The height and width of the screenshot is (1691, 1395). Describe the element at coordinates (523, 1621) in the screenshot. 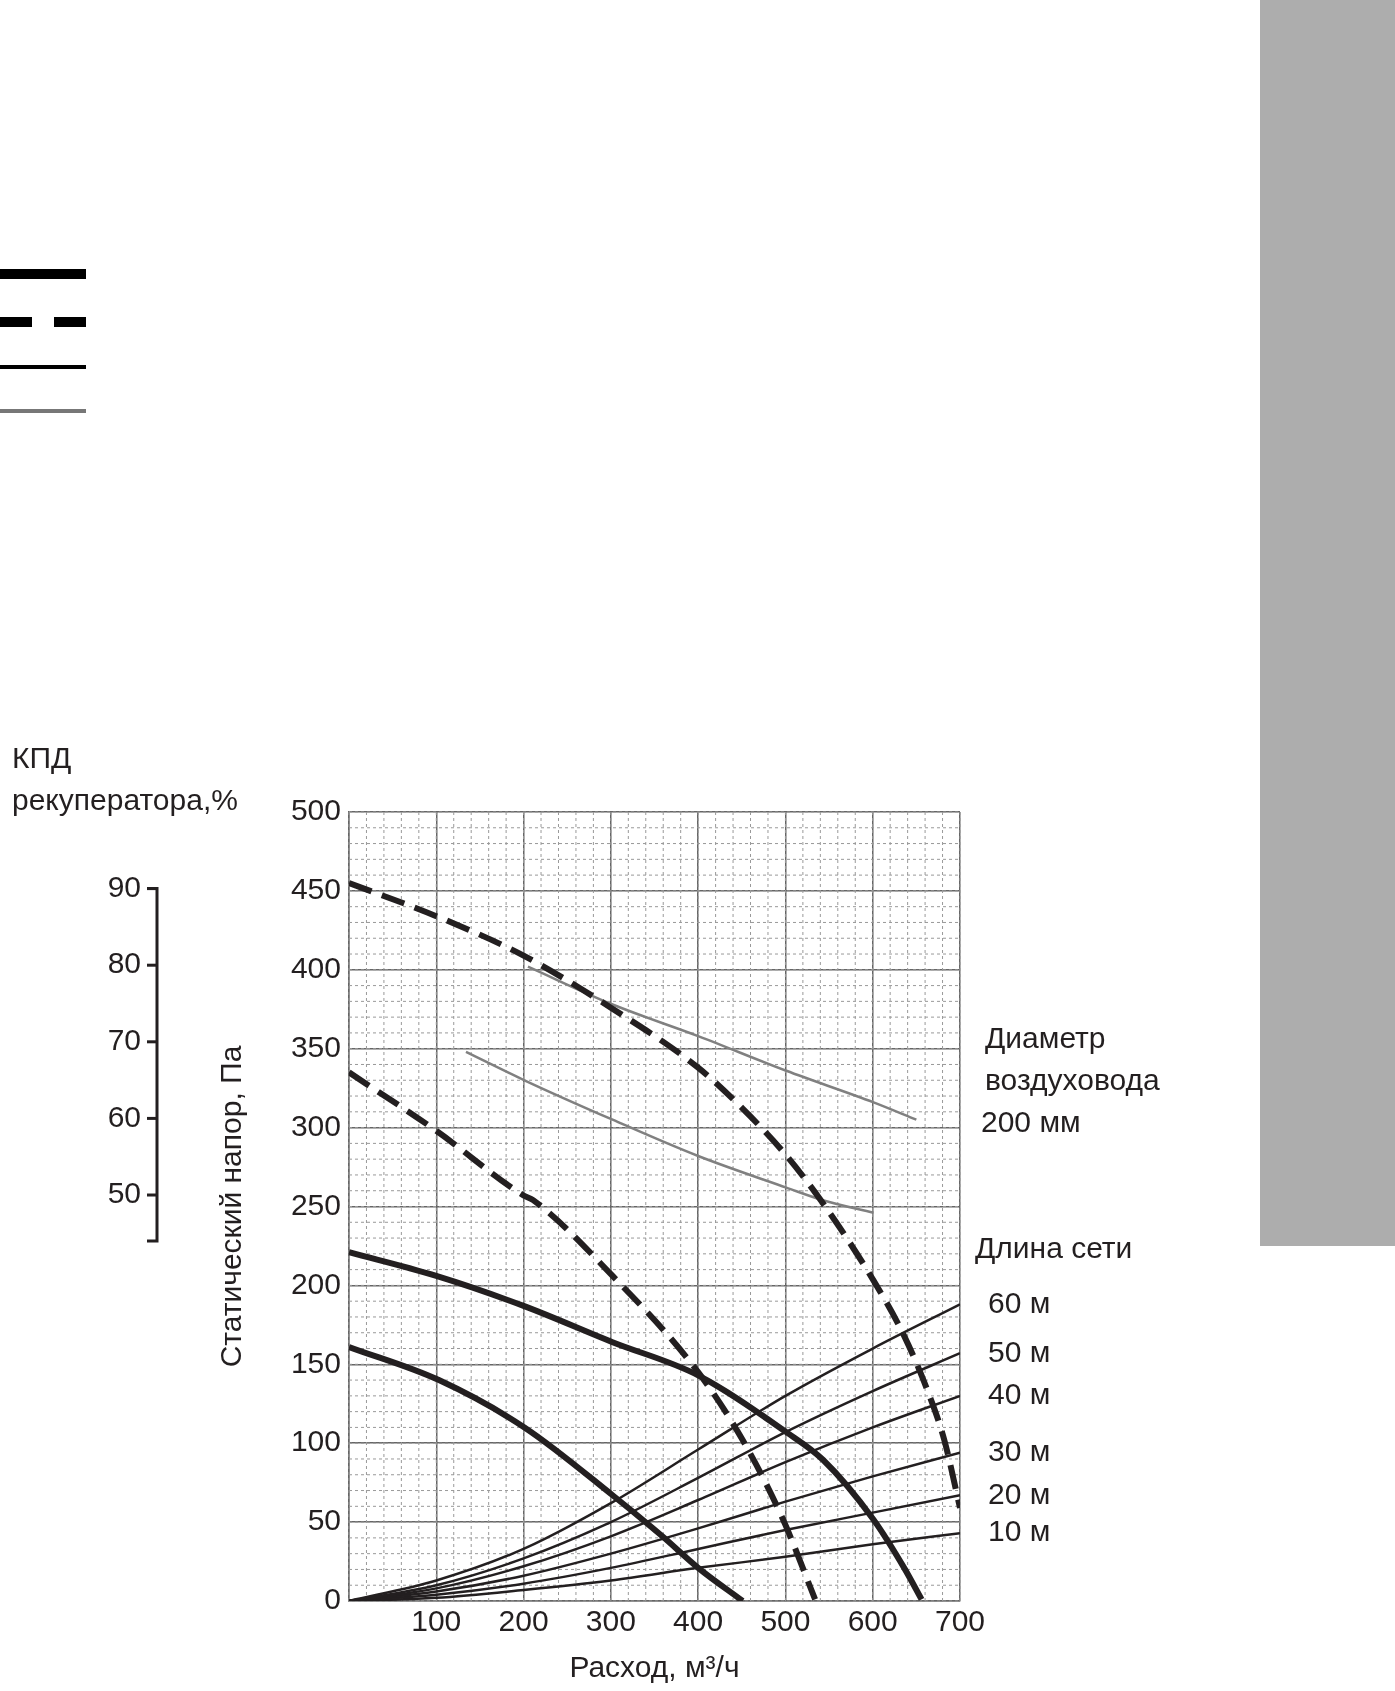

I see `x-tick-label: 200` at that location.